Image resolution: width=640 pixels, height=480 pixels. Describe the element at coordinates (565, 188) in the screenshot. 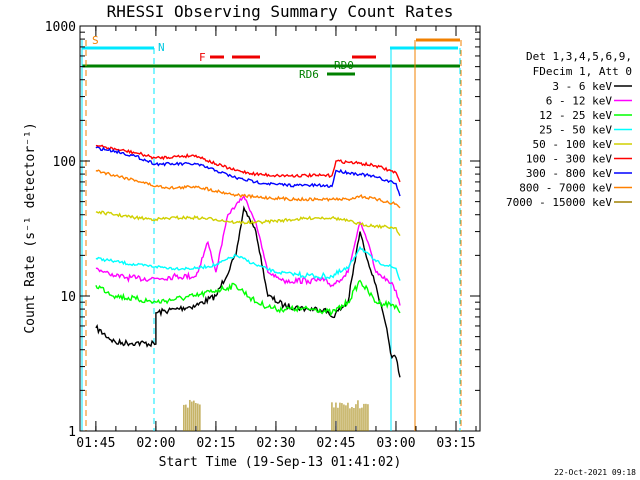

I see `legend-label: 800 - 7000 keV` at that location.